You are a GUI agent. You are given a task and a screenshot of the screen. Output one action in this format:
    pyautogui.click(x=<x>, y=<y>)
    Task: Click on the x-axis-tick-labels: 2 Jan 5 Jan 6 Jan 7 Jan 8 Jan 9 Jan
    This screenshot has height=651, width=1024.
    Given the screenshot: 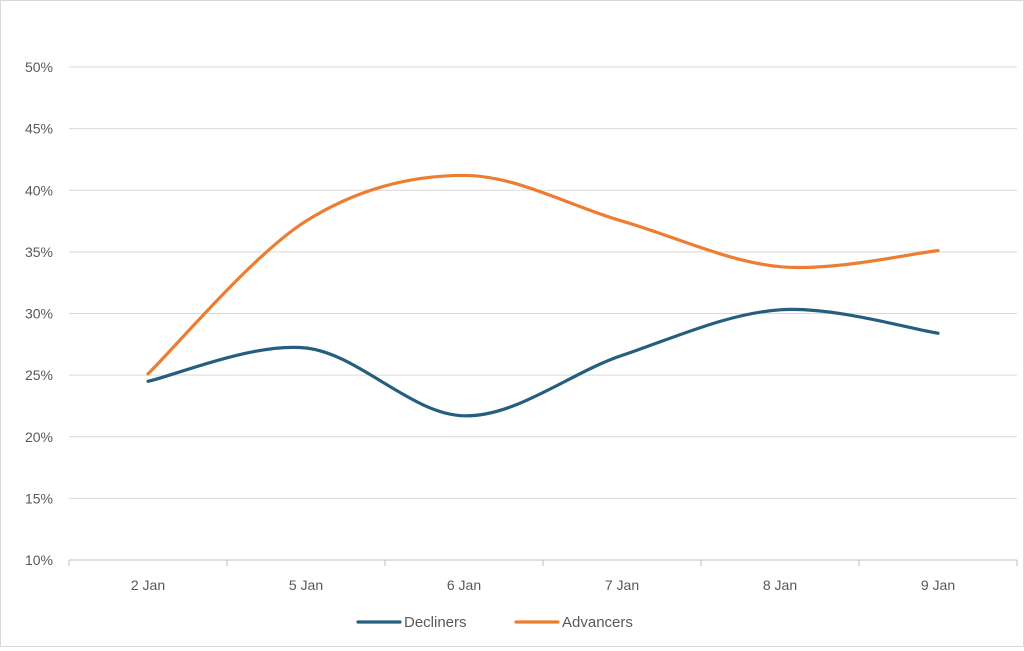 What is the action you would take?
    pyautogui.click(x=543, y=585)
    